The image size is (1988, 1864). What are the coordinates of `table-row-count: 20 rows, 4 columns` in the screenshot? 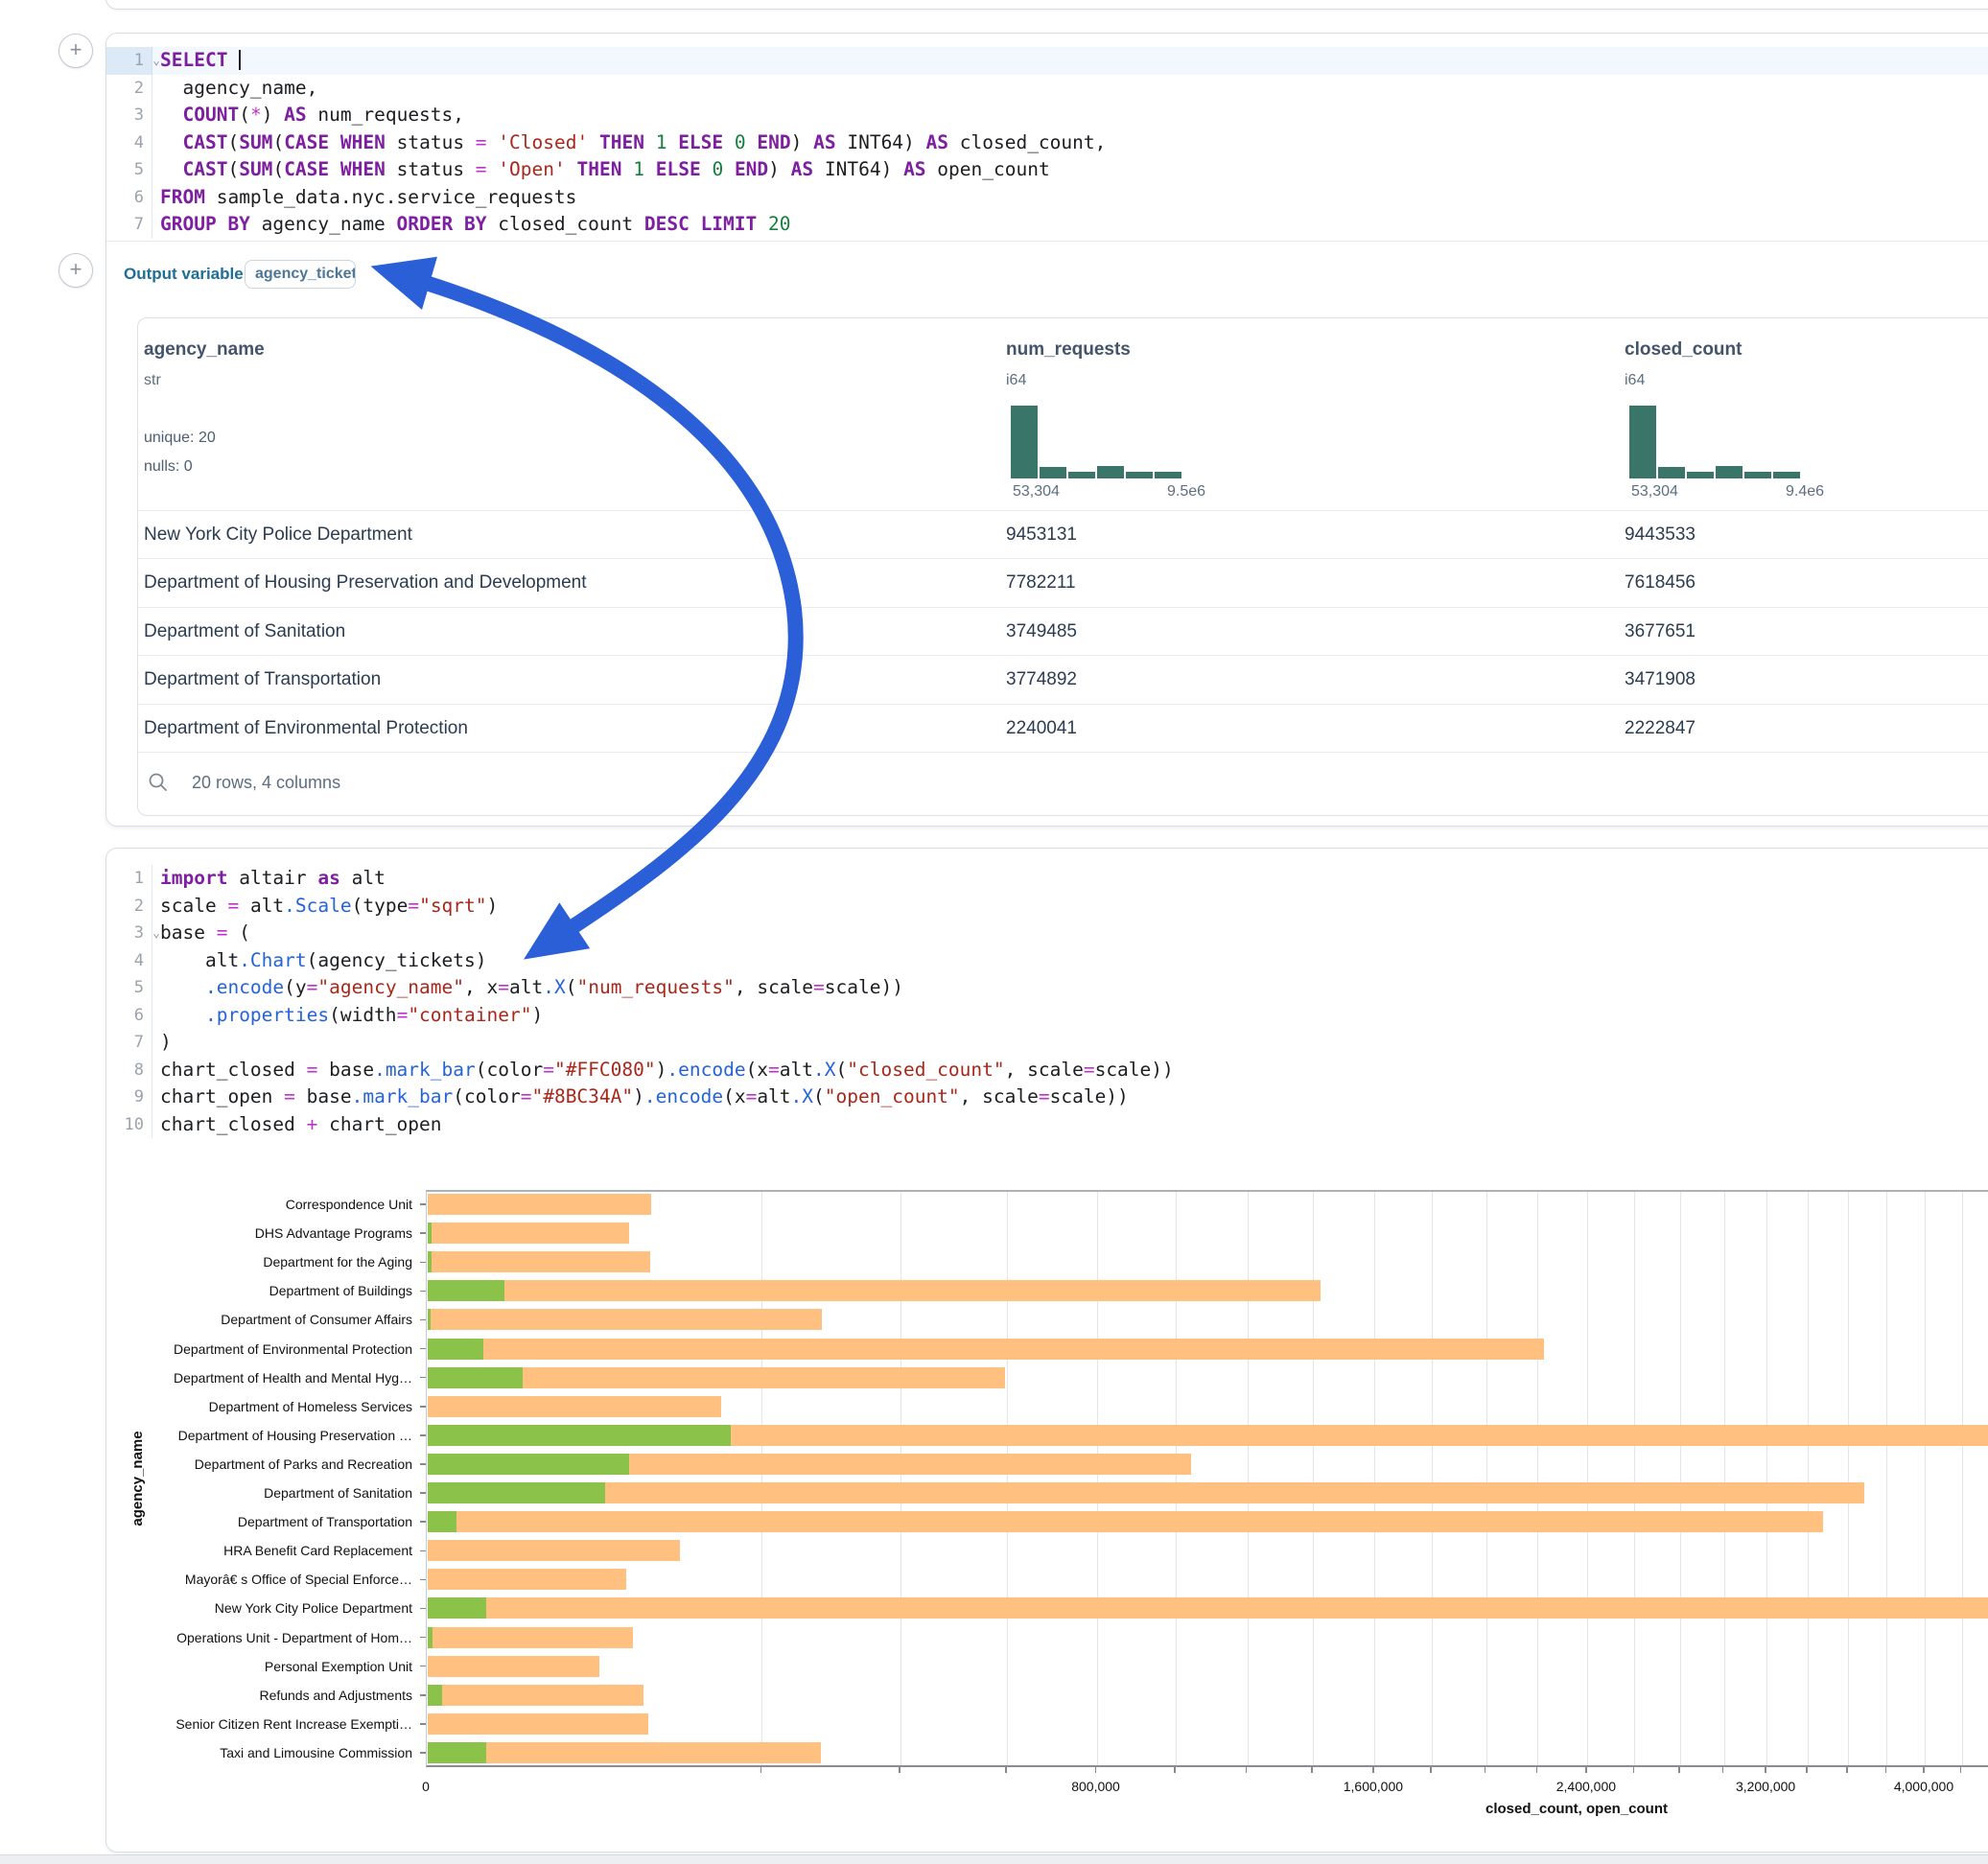 It's located at (267, 782).